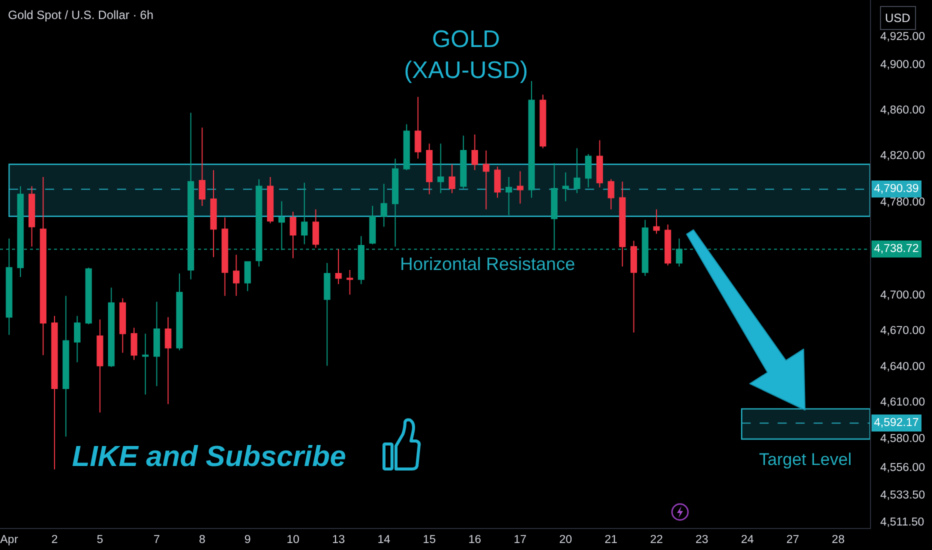  What do you see at coordinates (209, 457) in the screenshot?
I see `annotation: LIKE and Subscribe` at bounding box center [209, 457].